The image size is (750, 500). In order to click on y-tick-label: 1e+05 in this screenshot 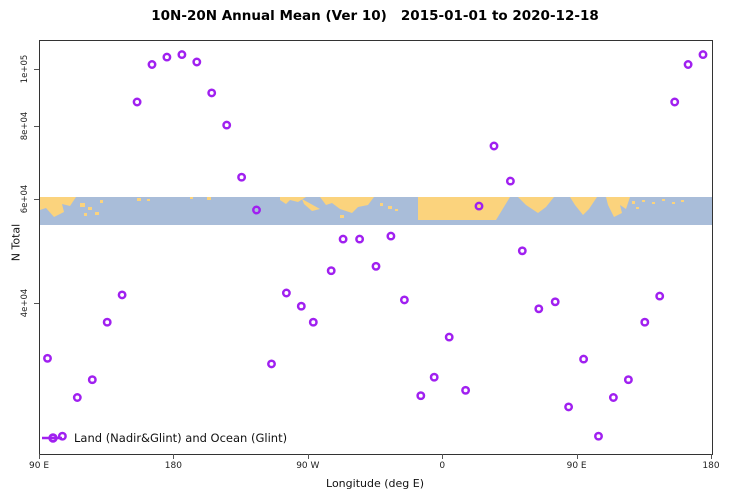, I will do `click(25, 68)`.